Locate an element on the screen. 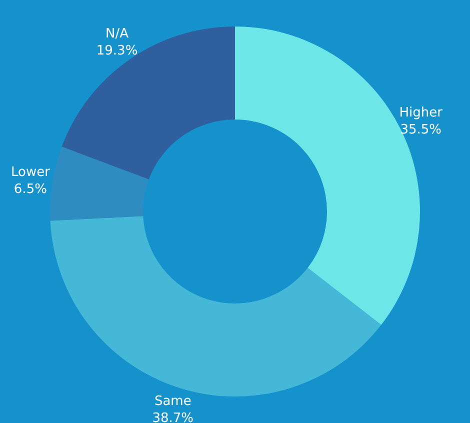  slice-label: Higher is located at coordinates (421, 112).